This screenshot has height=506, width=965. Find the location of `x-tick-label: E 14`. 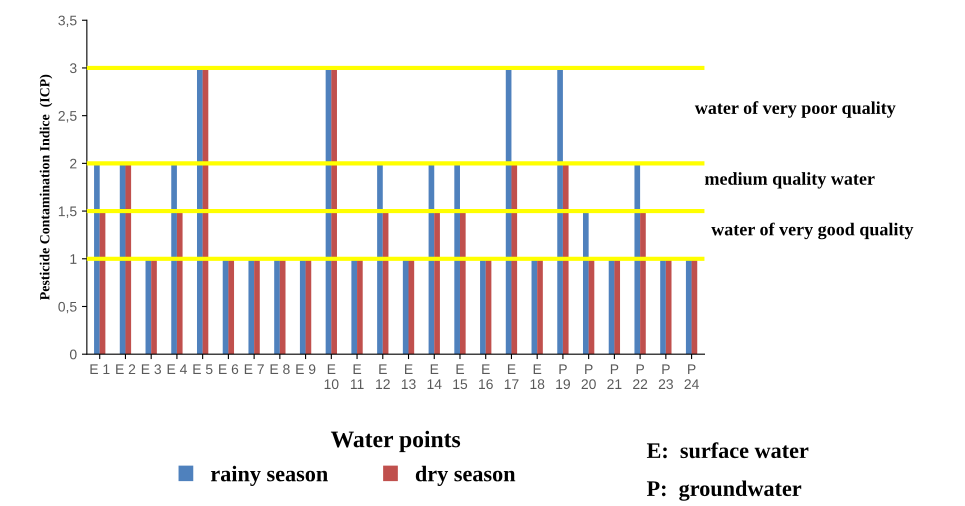

x-tick-label: E 14 is located at coordinates (435, 376).